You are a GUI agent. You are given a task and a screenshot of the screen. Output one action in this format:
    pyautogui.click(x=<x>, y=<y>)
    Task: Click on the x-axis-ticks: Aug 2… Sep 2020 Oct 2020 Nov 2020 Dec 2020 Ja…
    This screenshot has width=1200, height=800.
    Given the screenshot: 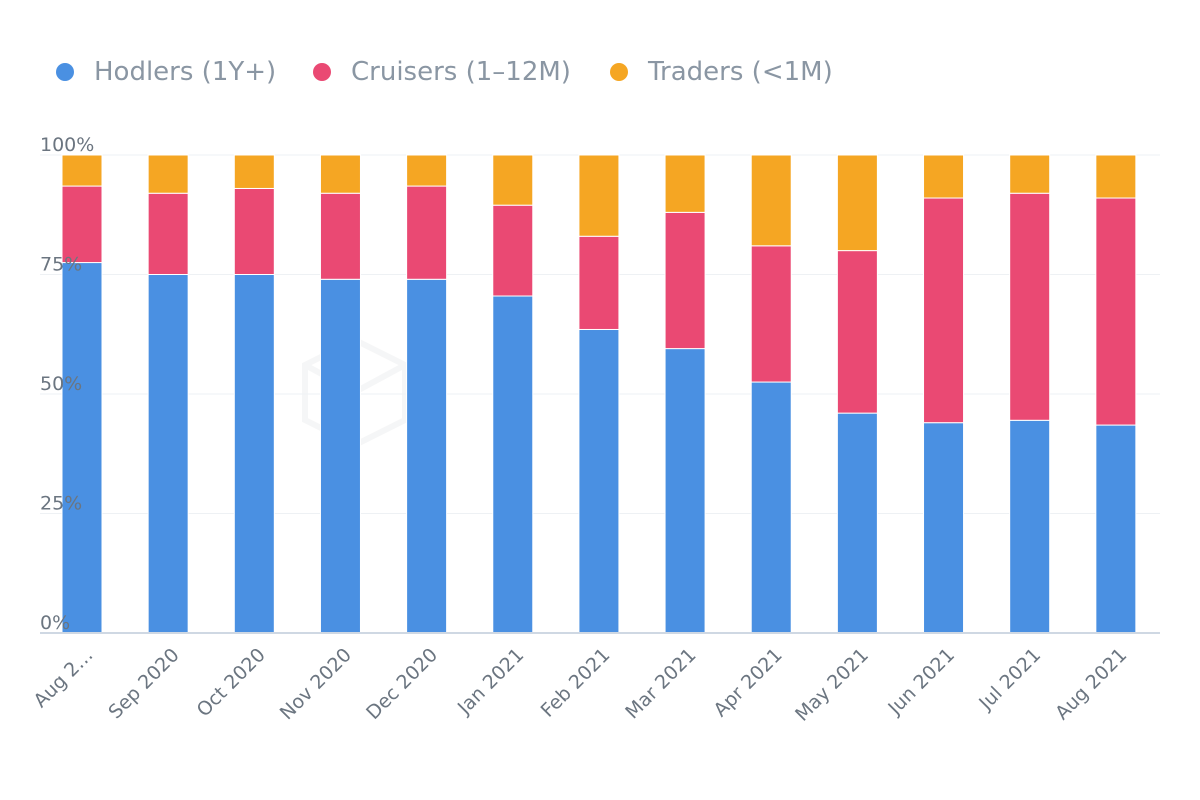 What is the action you would take?
    pyautogui.click(x=580, y=685)
    